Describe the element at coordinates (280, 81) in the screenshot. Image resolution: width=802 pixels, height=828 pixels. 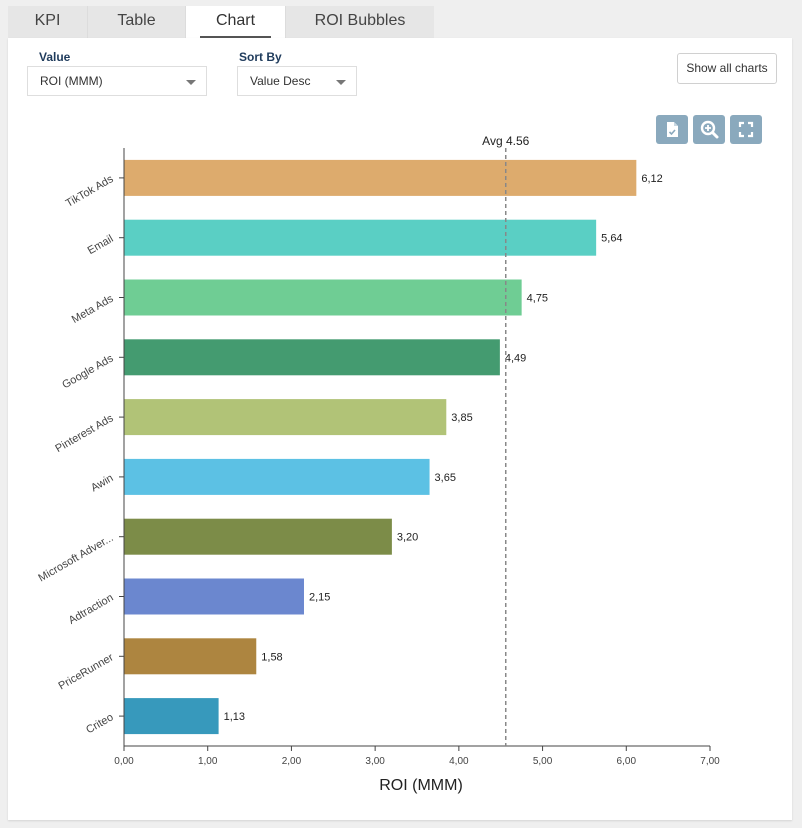
I see `sort-select-text: Value Desc` at that location.